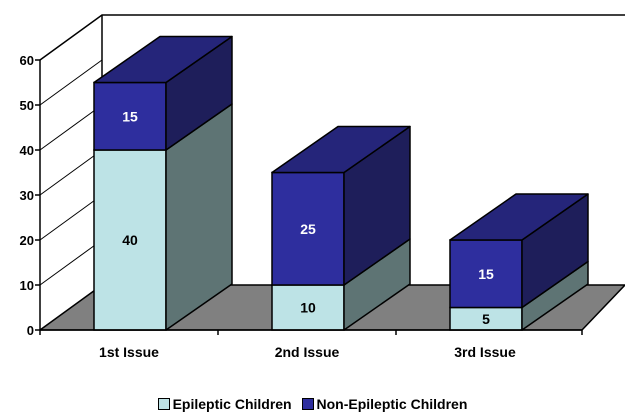 The height and width of the screenshot is (414, 625). I want to click on data-label-1-2: 10, so click(308, 308).